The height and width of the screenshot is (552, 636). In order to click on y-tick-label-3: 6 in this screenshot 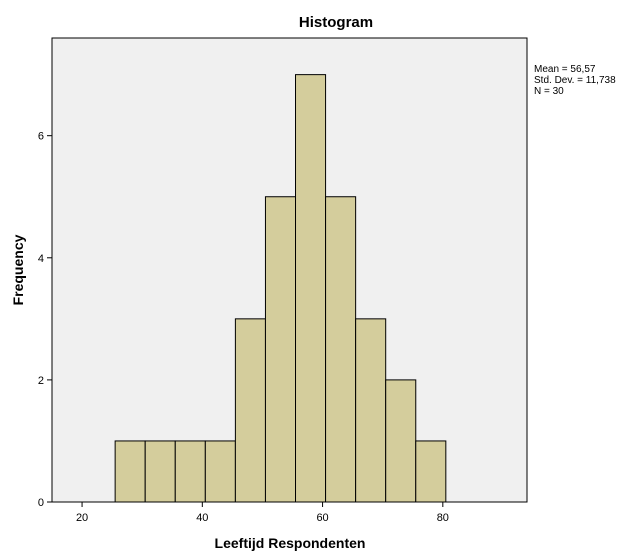, I will do `click(41, 137)`.